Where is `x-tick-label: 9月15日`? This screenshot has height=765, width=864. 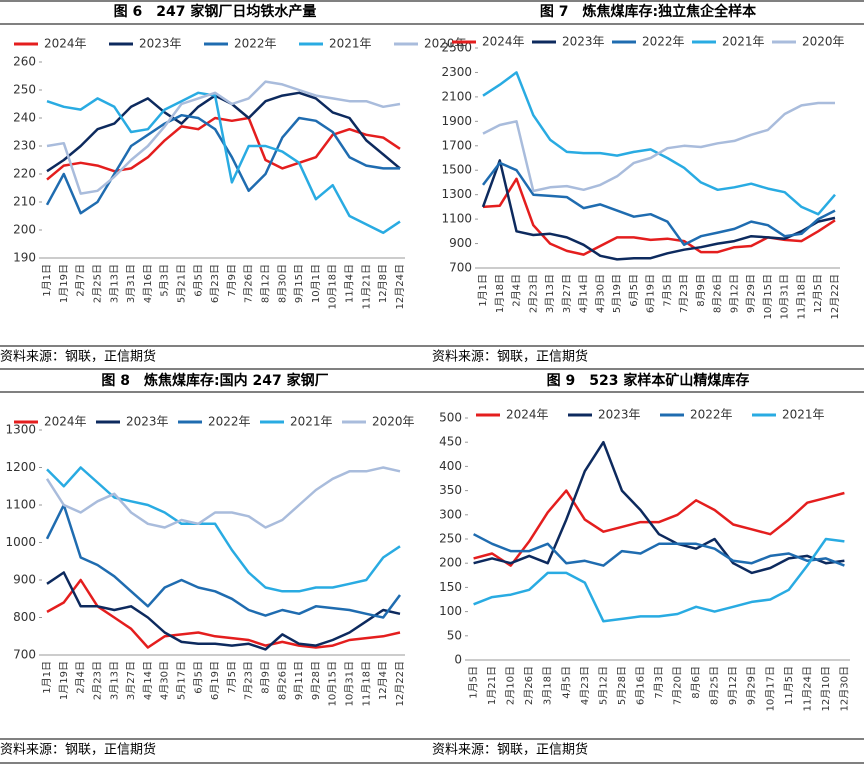 x-tick-label: 9月15日 is located at coordinates (299, 283).